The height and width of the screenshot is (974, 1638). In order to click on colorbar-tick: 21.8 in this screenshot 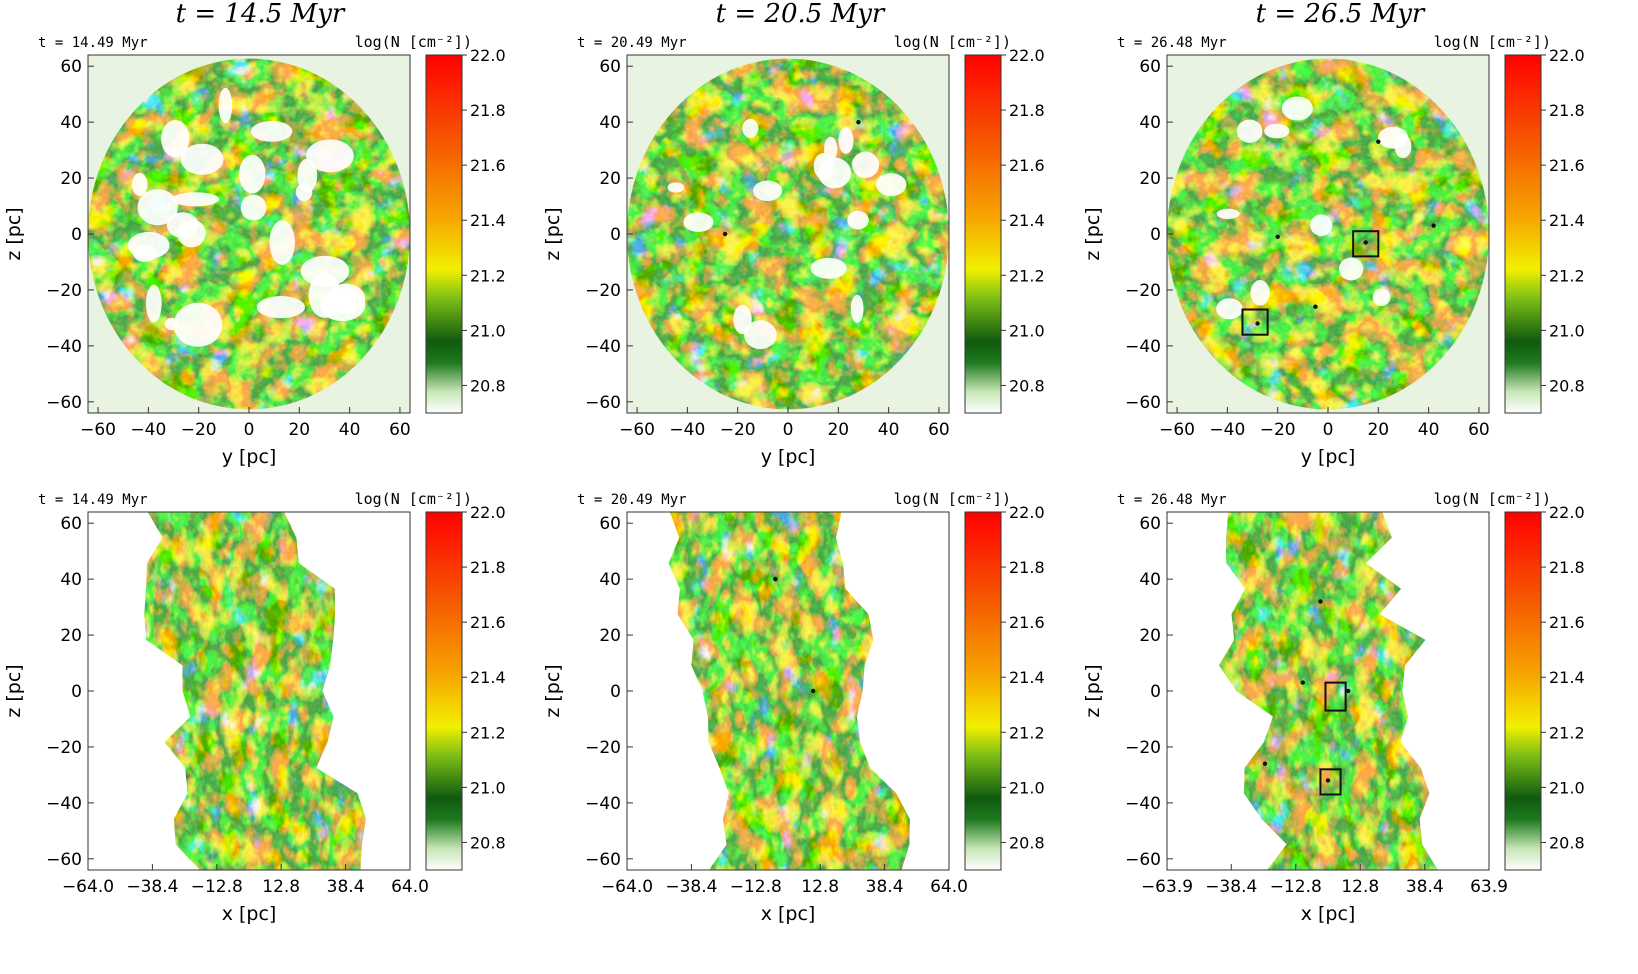, I will do `click(1027, 110)`.